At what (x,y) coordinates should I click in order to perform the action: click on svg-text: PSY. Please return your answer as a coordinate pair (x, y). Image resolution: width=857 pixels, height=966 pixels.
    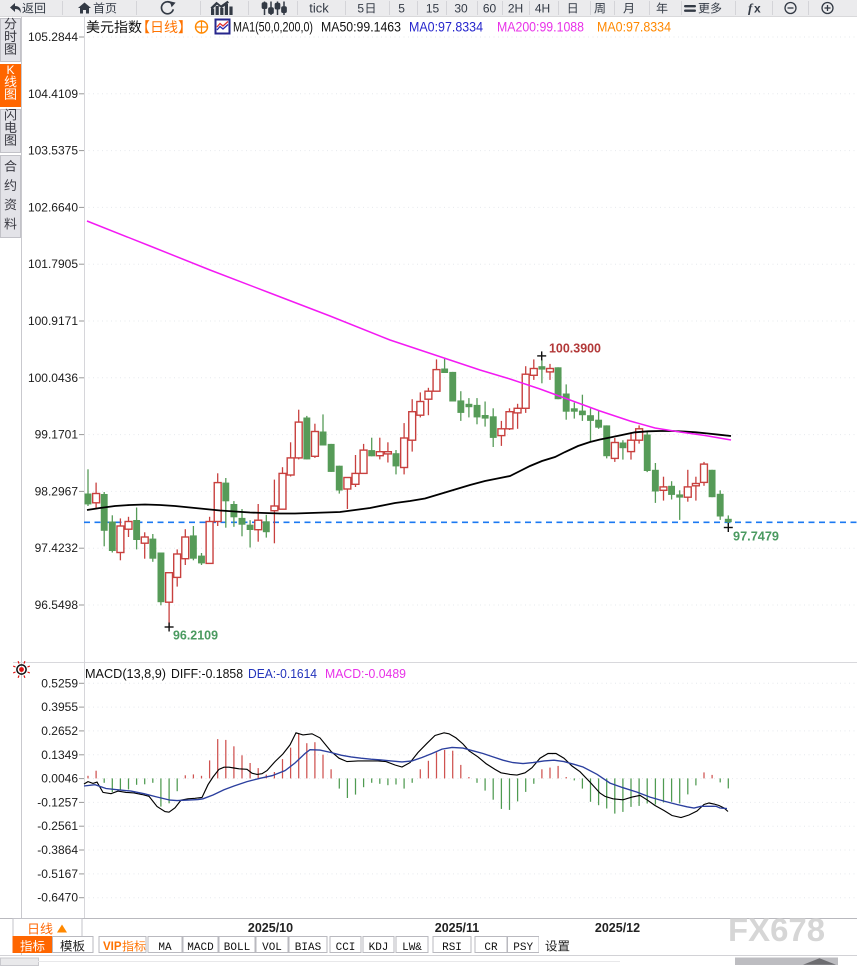
    Looking at the image, I should click on (523, 948).